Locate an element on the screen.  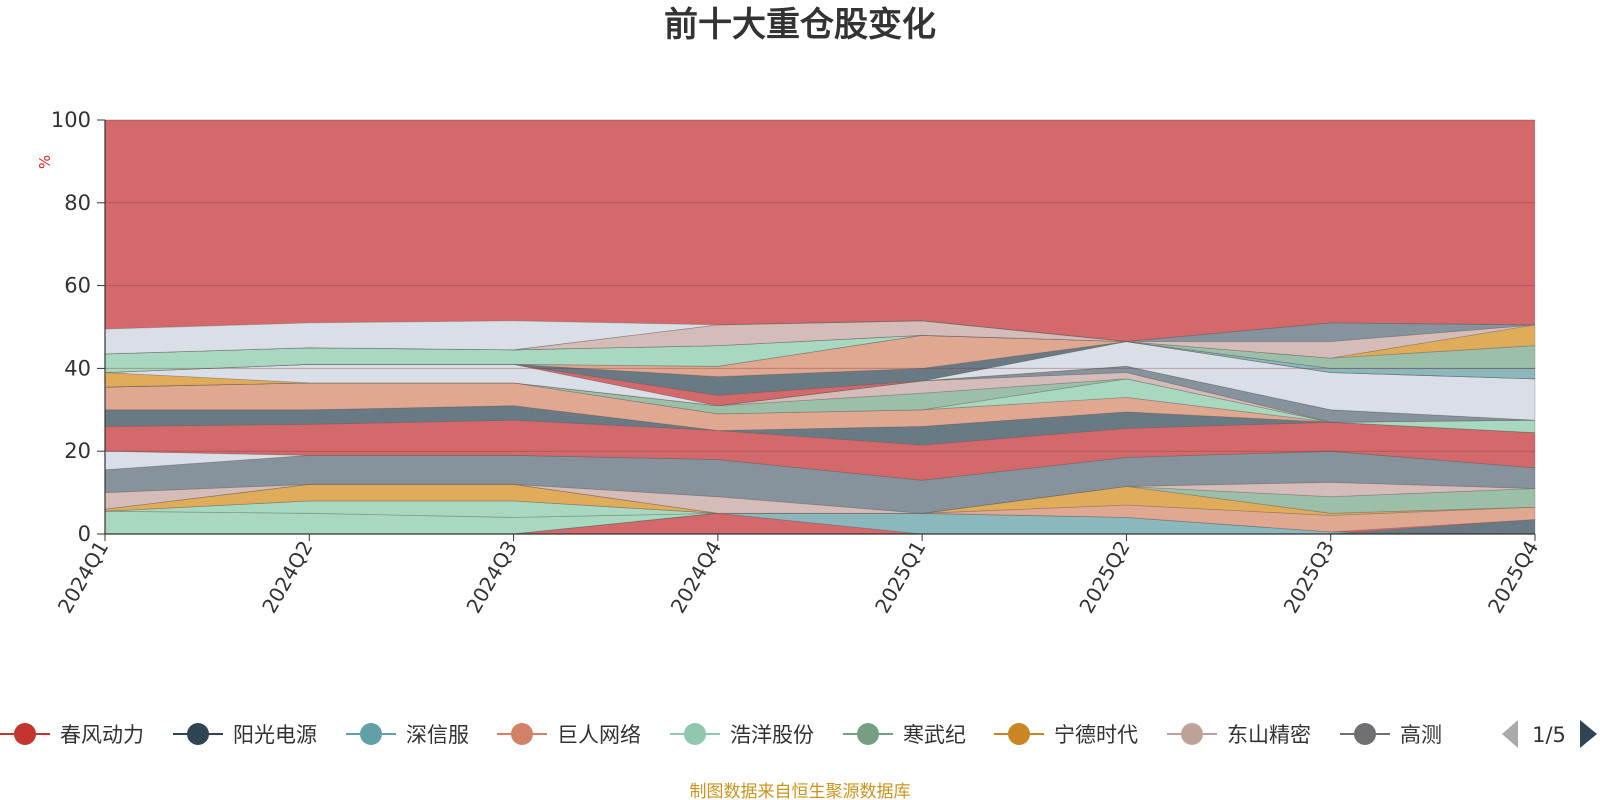
y-tick-label: 40 is located at coordinates (77, 368).